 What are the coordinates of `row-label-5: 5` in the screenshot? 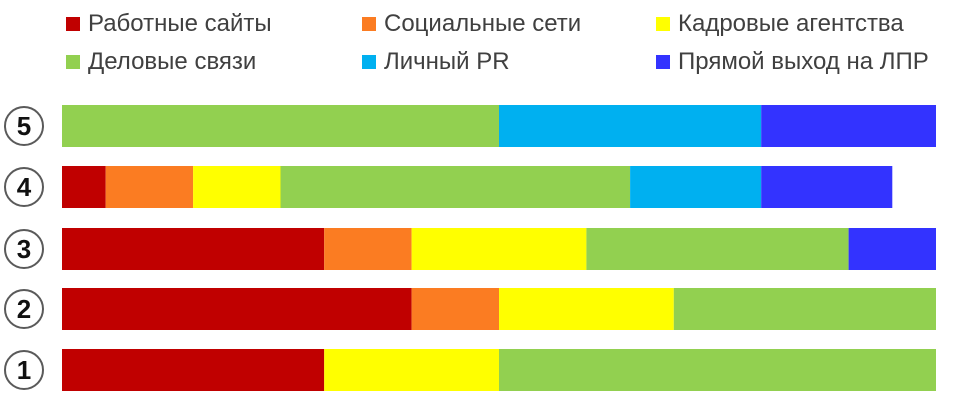 It's located at (24, 126).